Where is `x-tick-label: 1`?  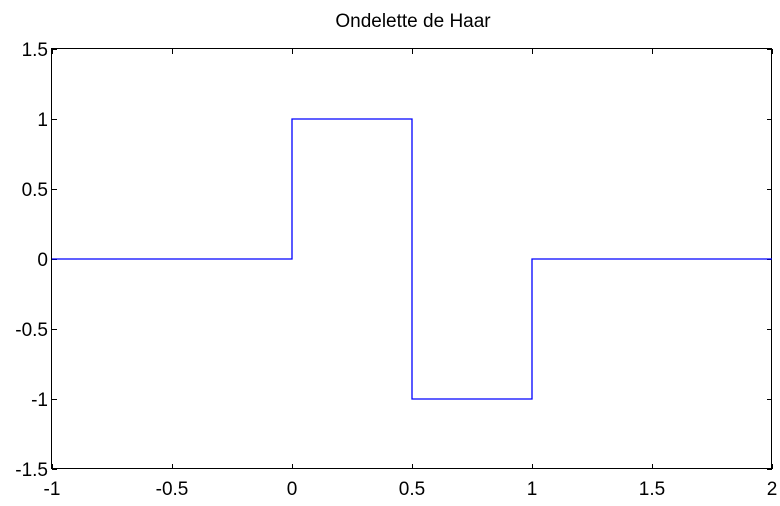
x-tick-label: 1 is located at coordinates (532, 489).